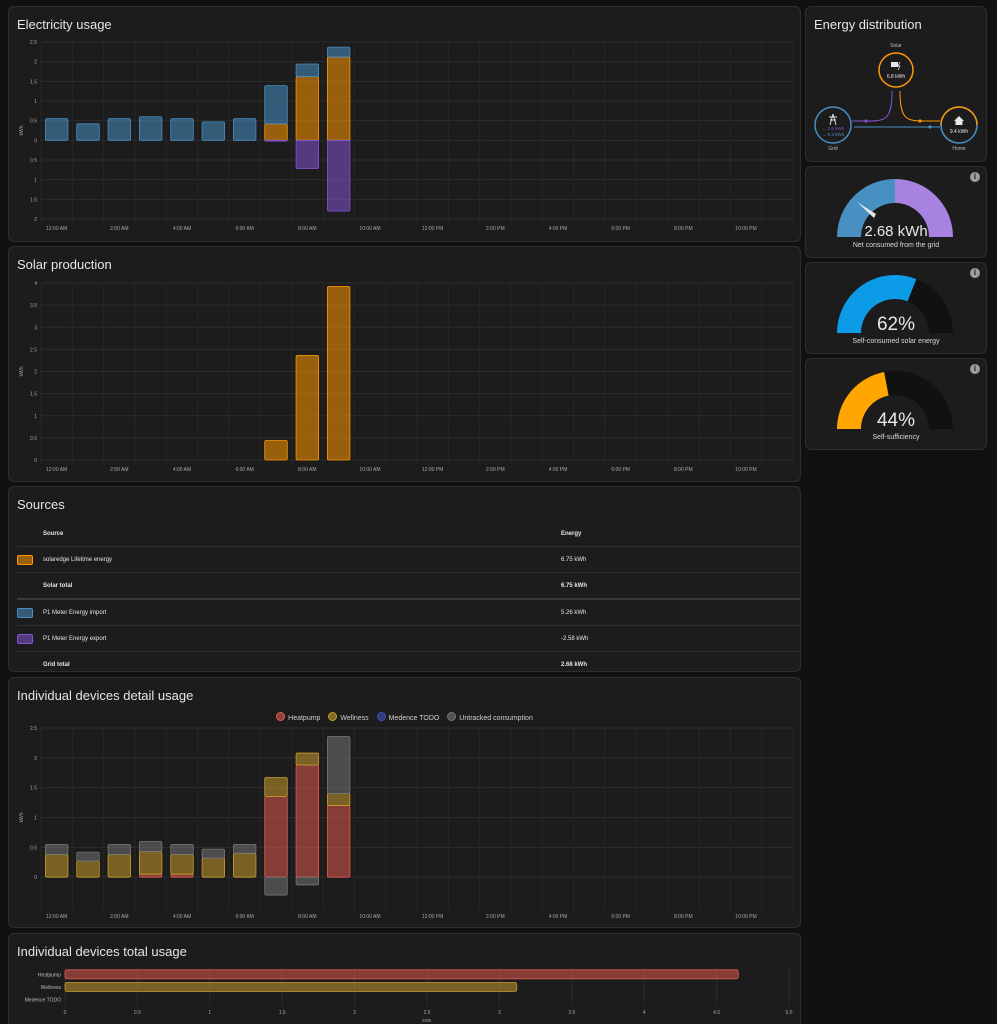  What do you see at coordinates (35, 63) in the screenshot?
I see `y-tick-label: 2` at bounding box center [35, 63].